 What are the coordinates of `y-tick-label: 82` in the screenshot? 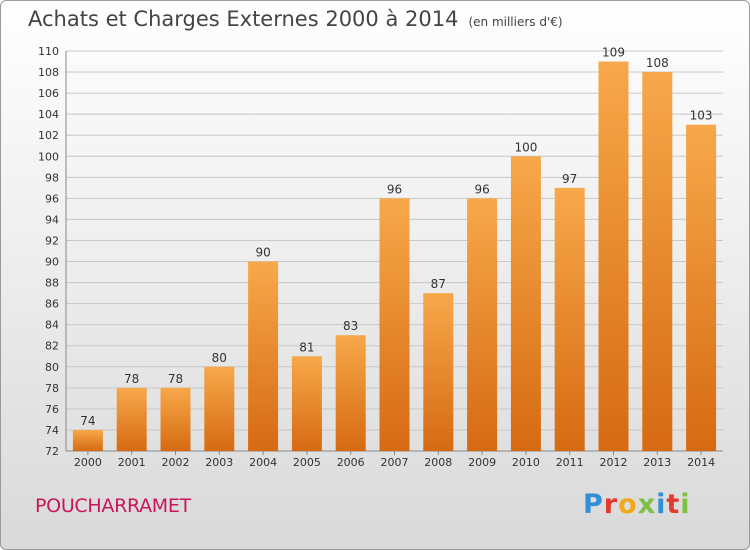 It's located at (52, 346).